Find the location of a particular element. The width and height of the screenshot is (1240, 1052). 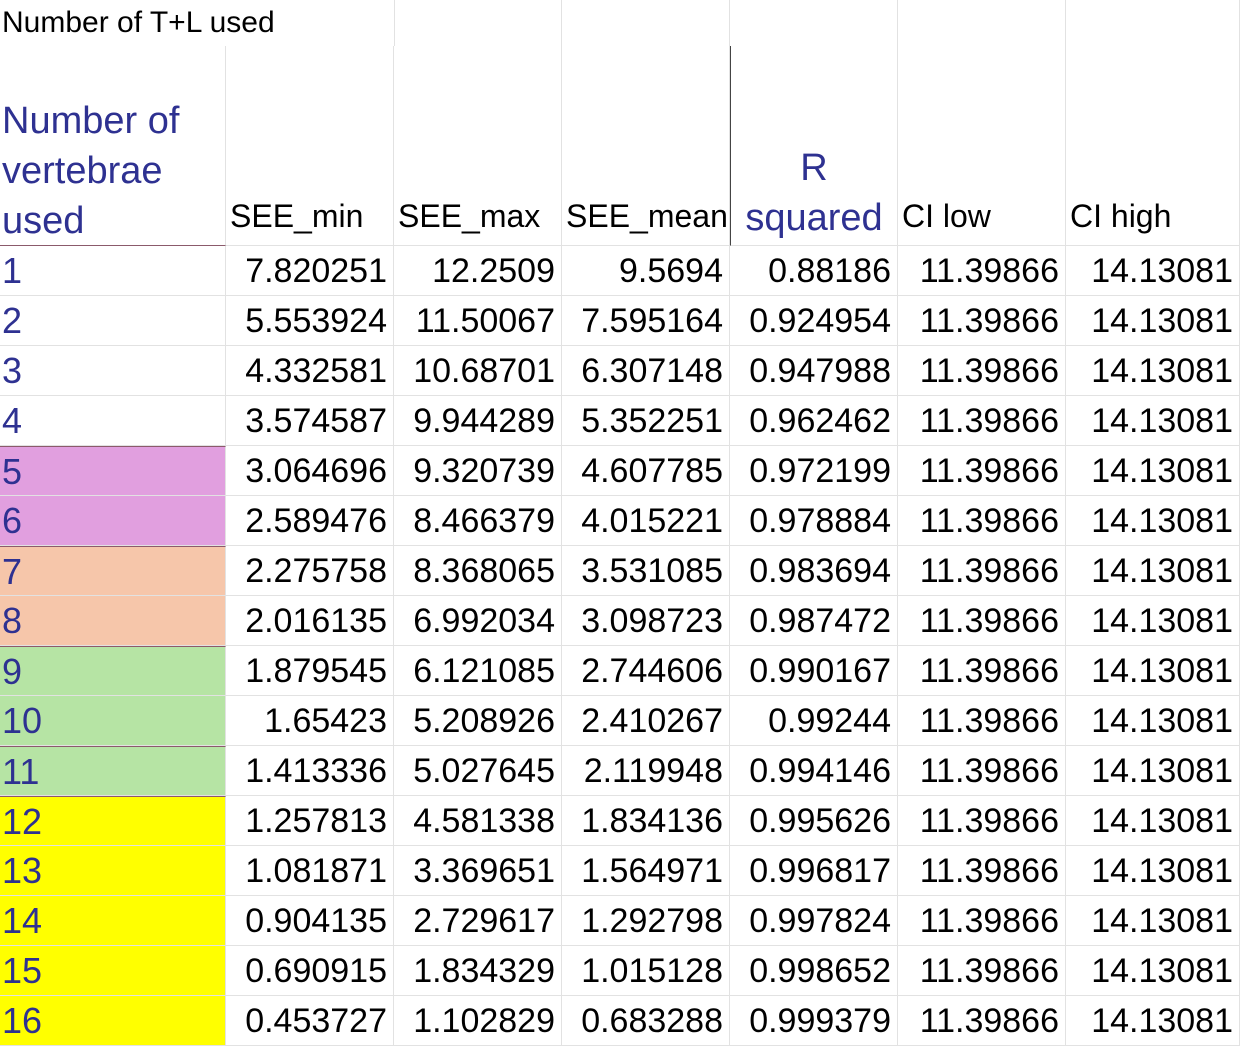

see-mean-cell: 1.564971 is located at coordinates (646, 871).